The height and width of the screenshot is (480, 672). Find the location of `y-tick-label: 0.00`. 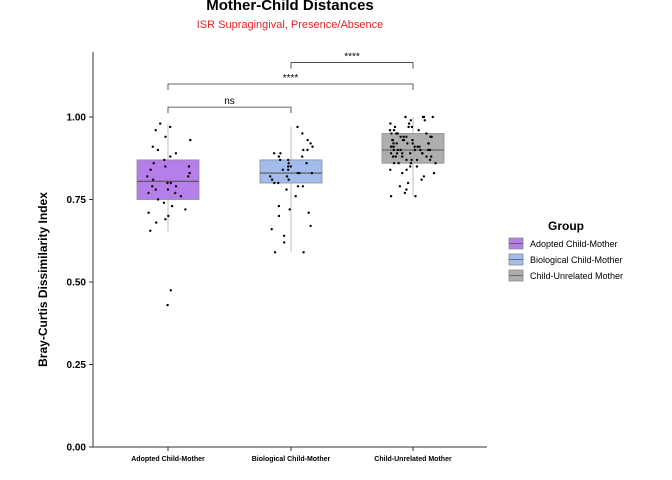

y-tick-label: 0.00 is located at coordinates (77, 448).